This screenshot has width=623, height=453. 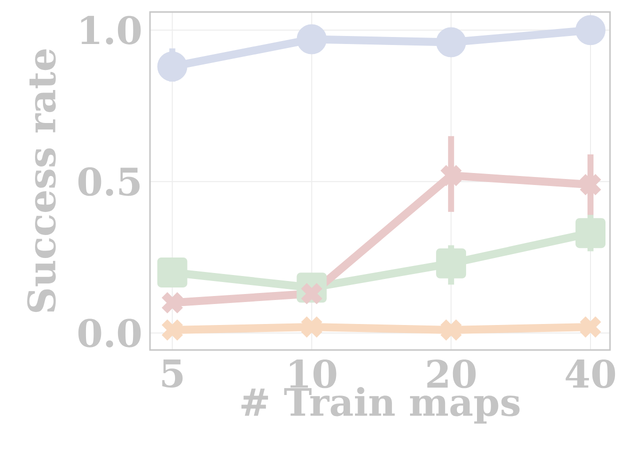 What do you see at coordinates (313, 374) in the screenshot?
I see `x-tick-label: 10` at bounding box center [313, 374].